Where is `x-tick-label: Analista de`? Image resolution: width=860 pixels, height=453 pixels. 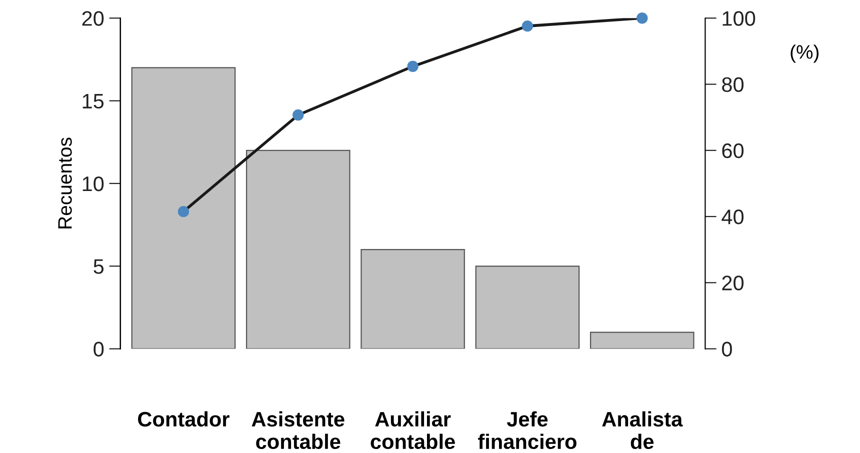 x-tick-label: Analista de is located at coordinates (642, 430).